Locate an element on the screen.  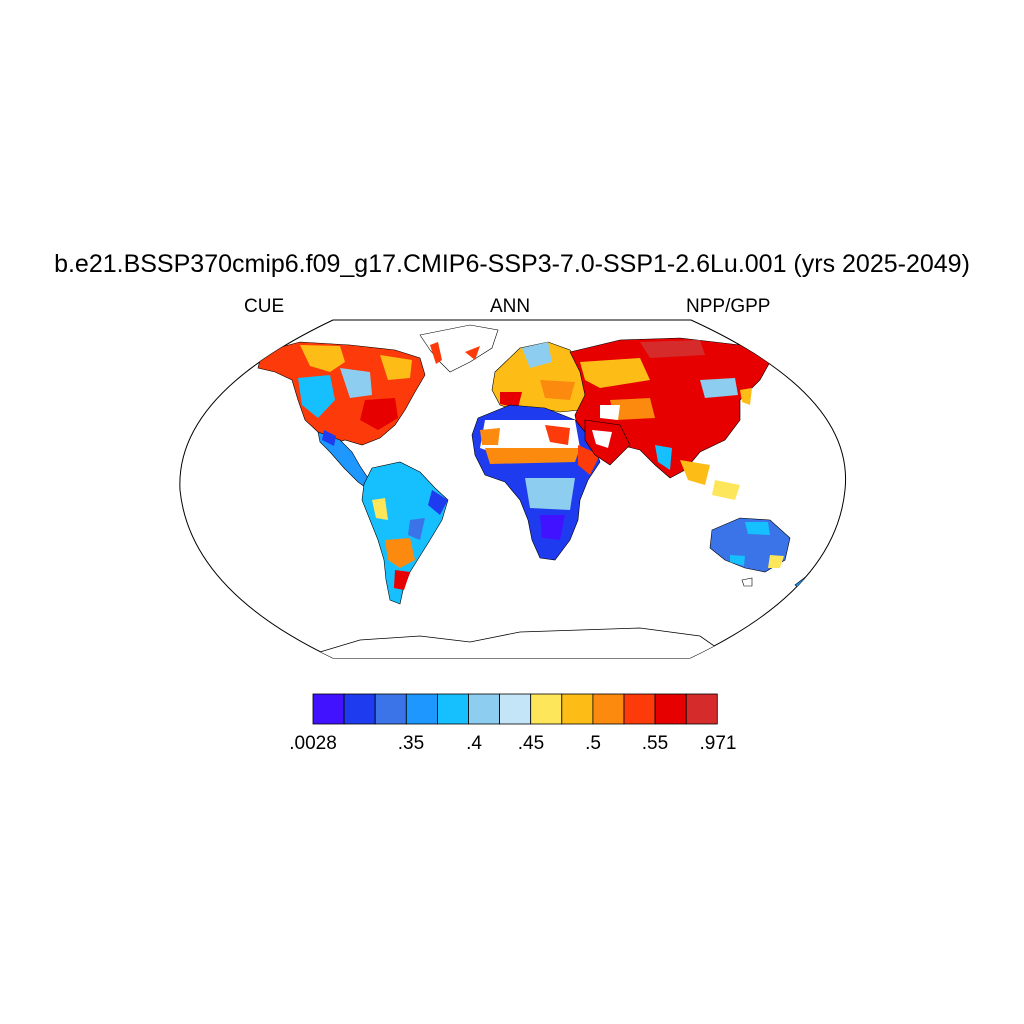
region-antarctica is located at coordinates (515, 642).